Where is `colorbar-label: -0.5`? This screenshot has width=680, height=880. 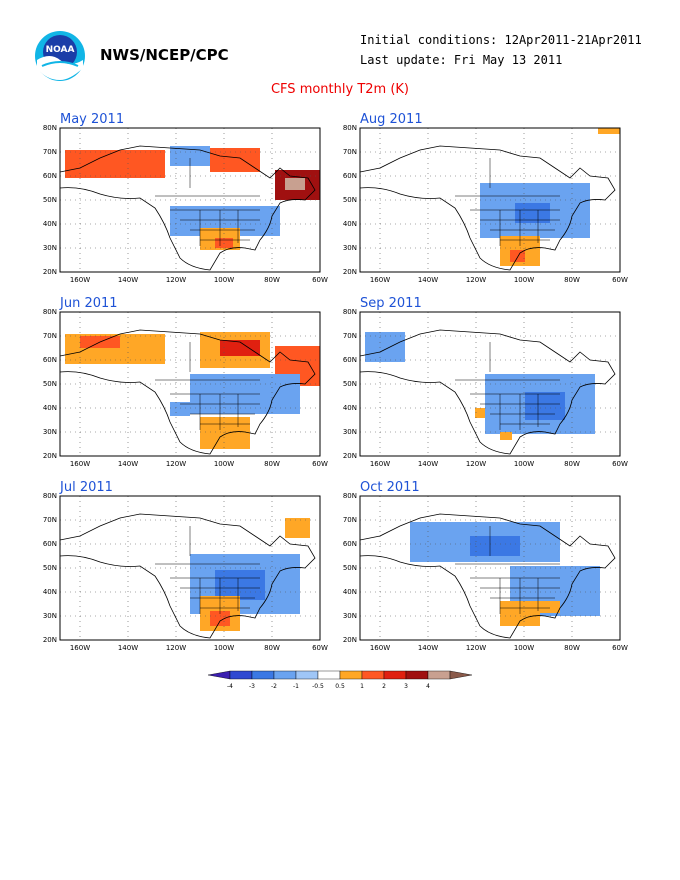 colorbar-label: -0.5 is located at coordinates (318, 686).